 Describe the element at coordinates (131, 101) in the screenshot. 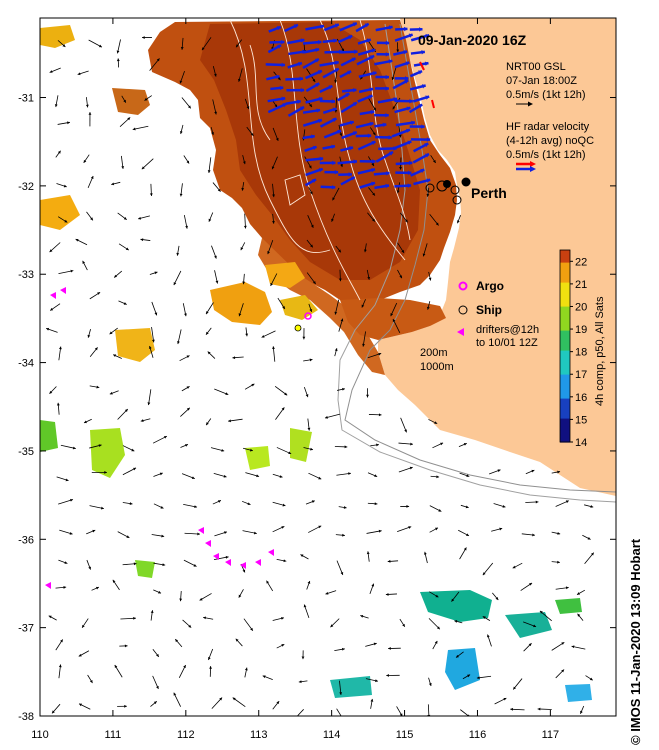

I see `sst-nw-patch` at that location.